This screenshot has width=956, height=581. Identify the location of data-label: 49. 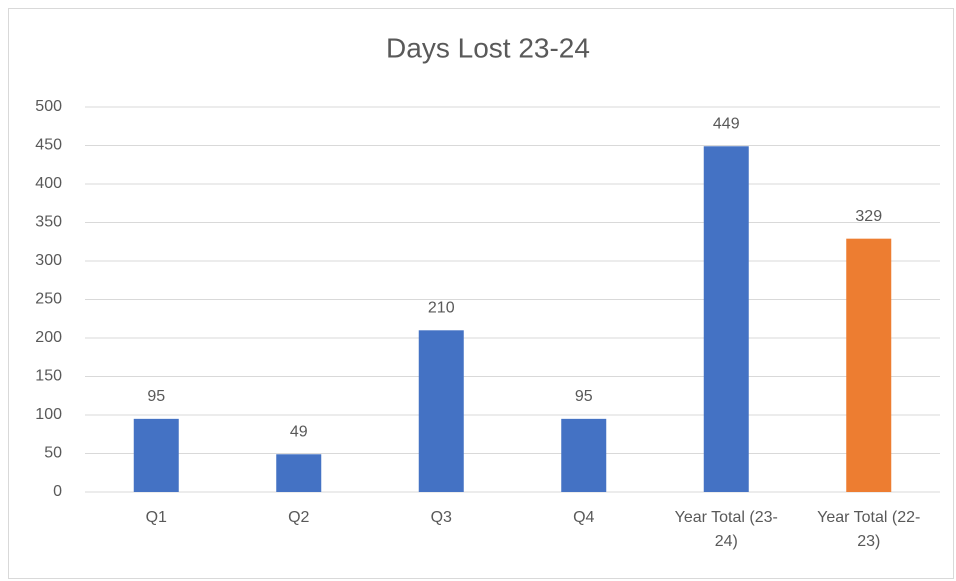
(299, 431).